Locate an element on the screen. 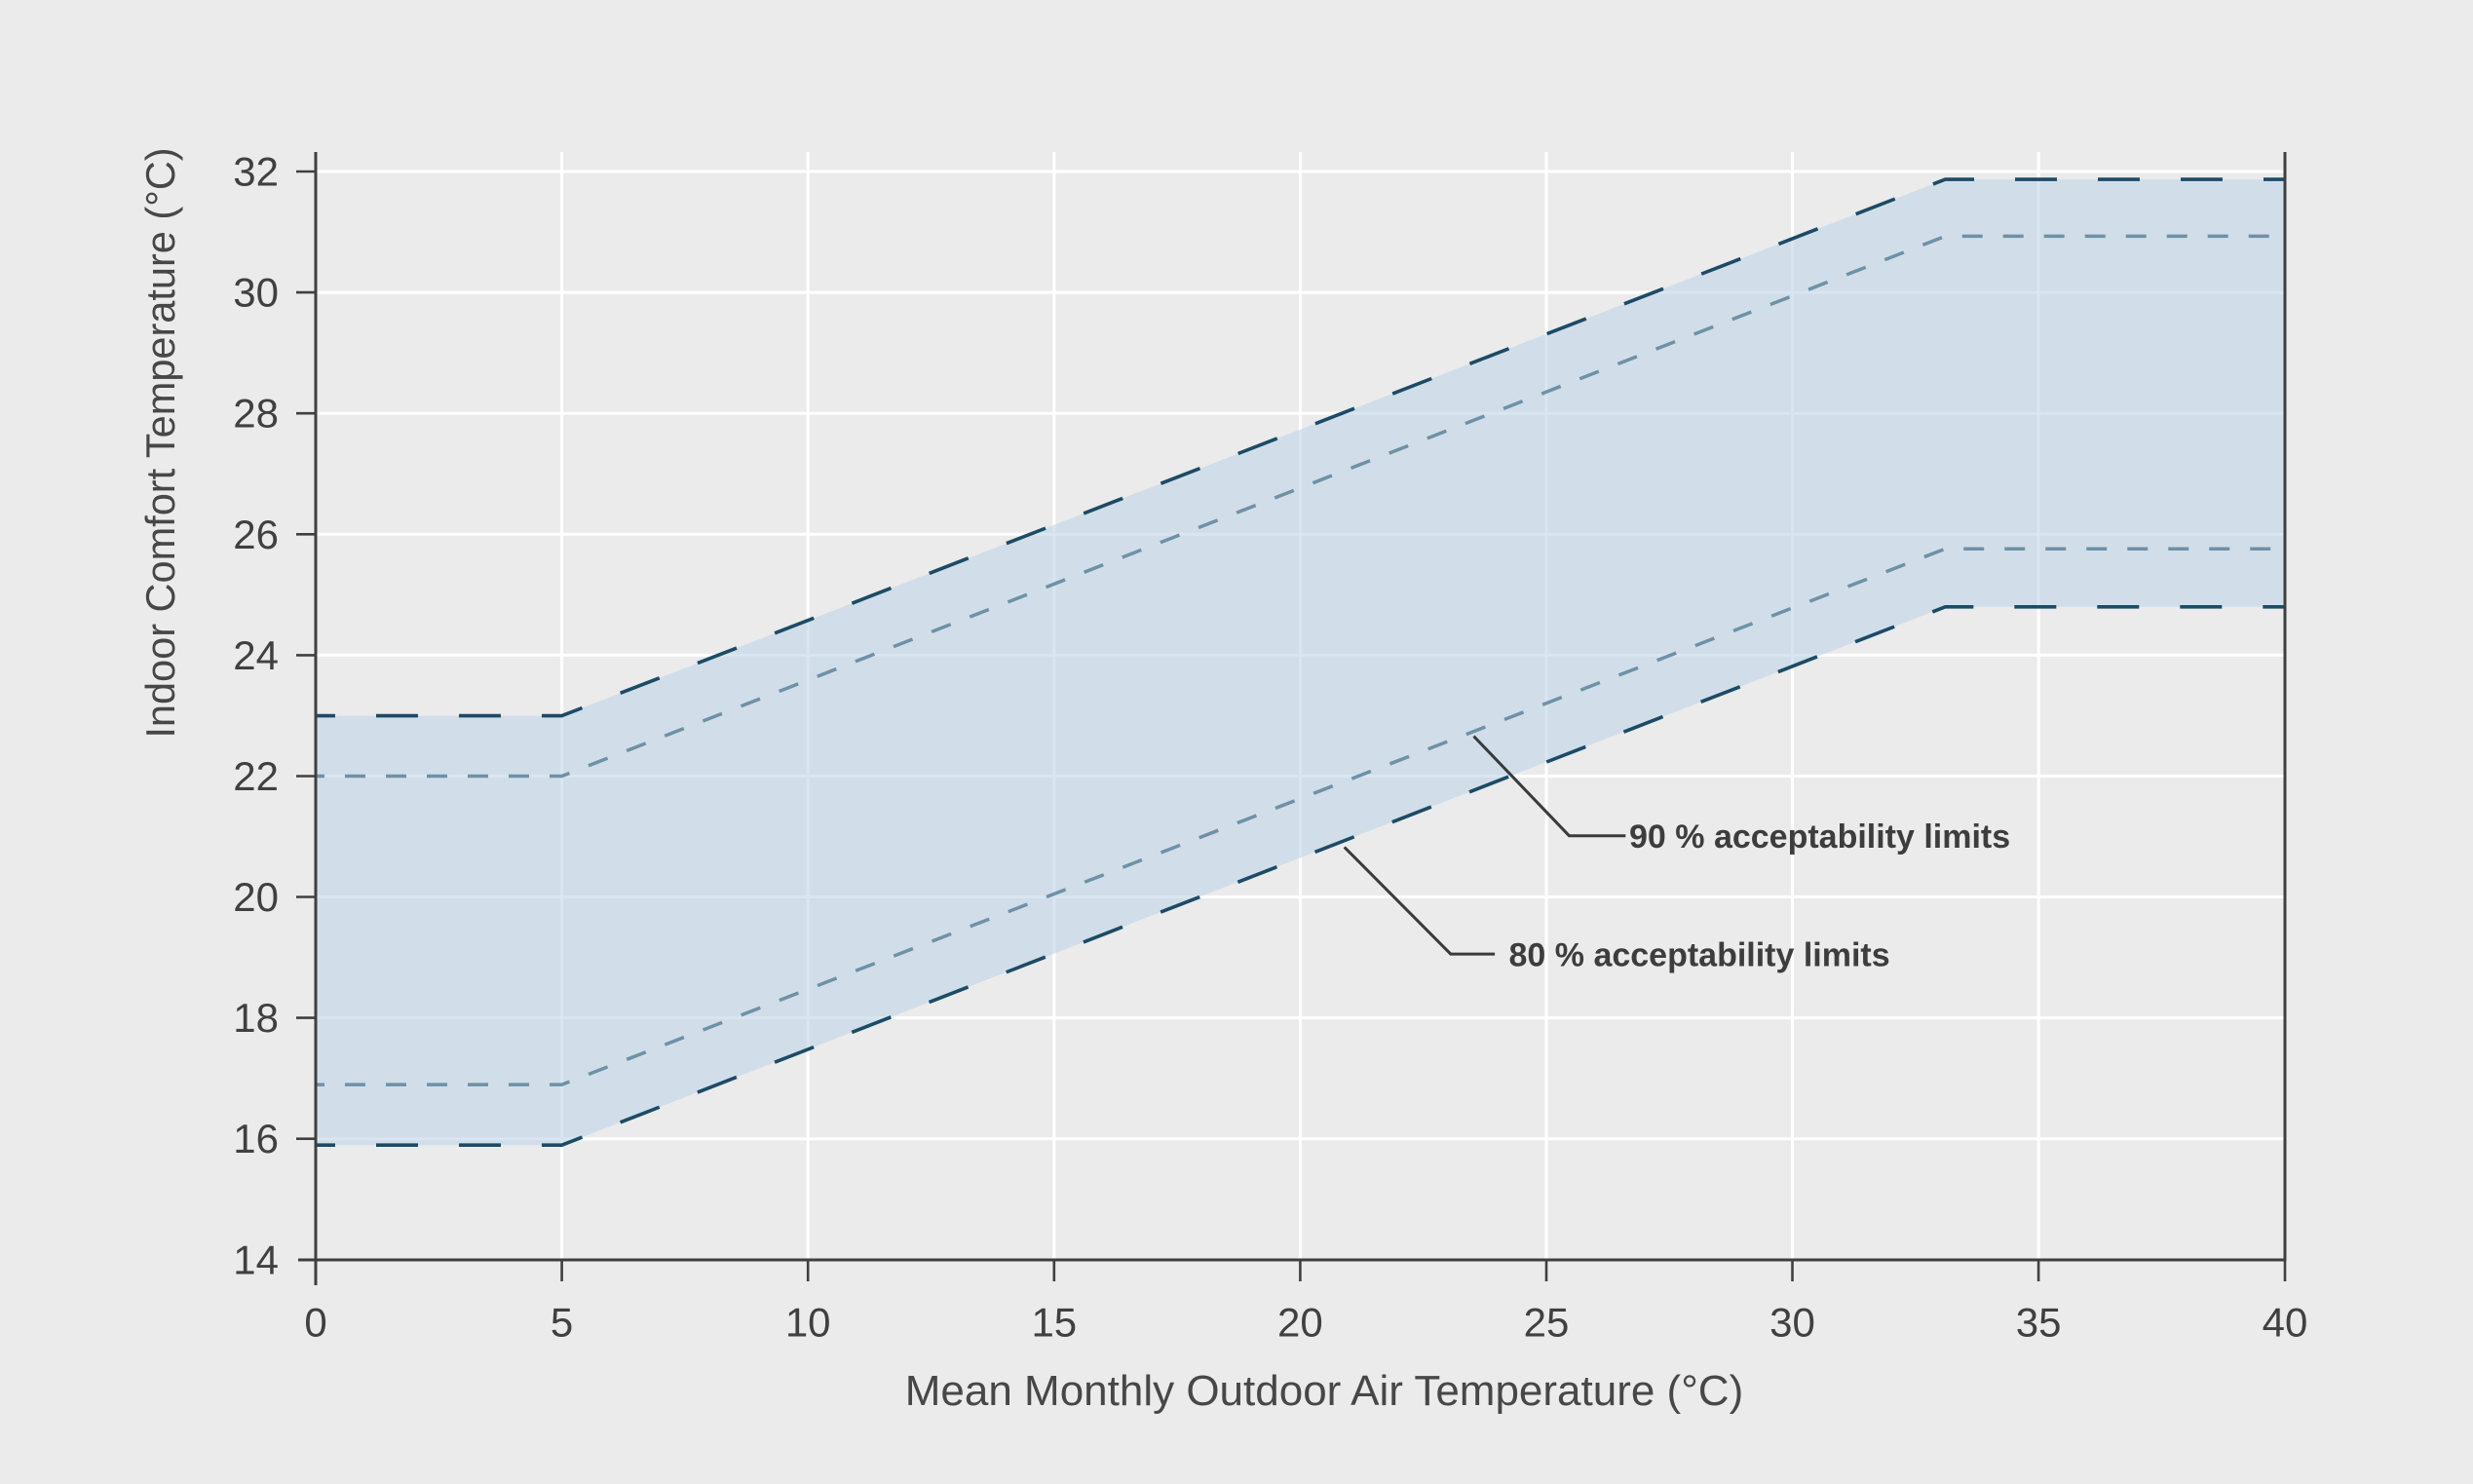  svg-text: 40 is located at coordinates (2285, 1323).